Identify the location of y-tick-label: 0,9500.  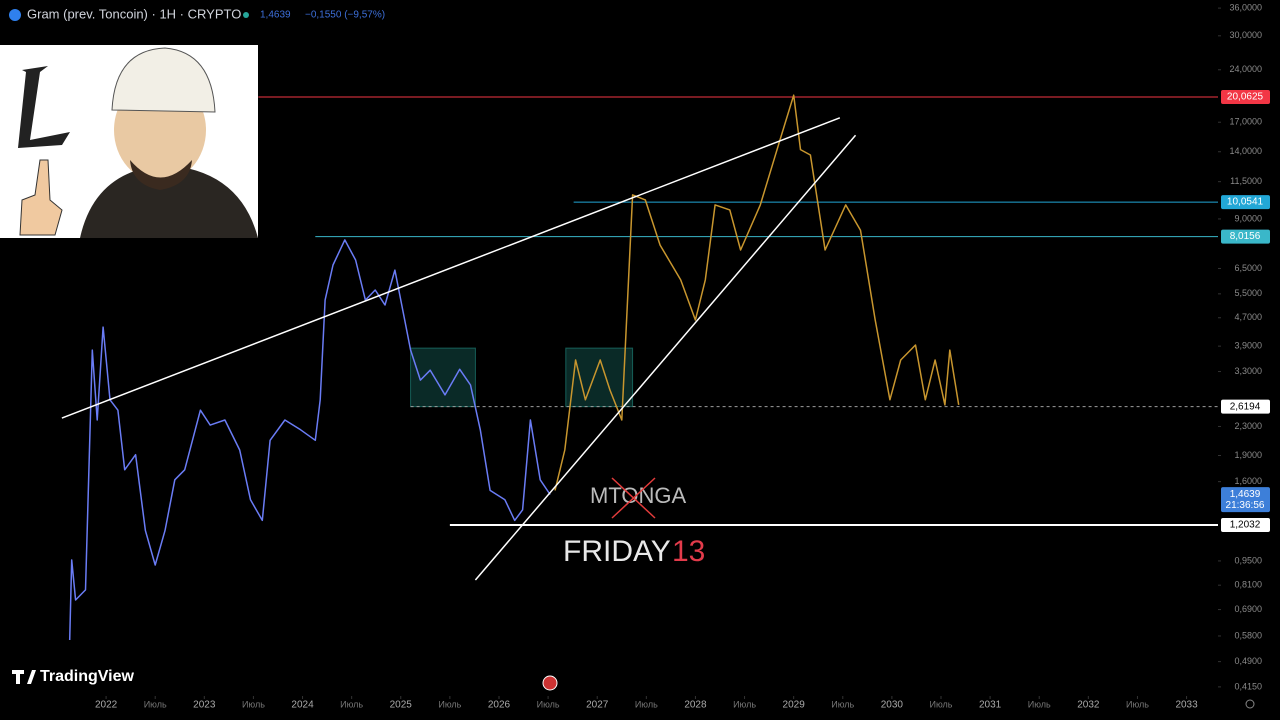
(1248, 560).